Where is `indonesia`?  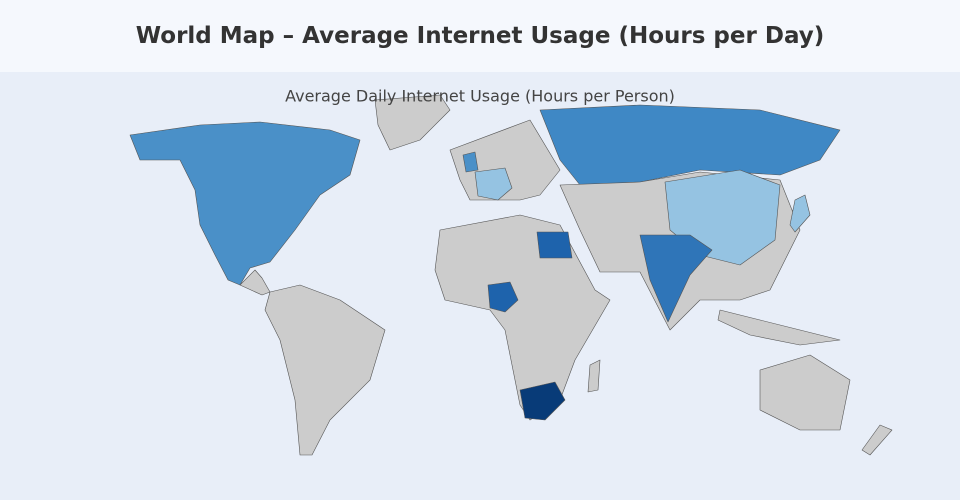
indonesia is located at coordinates (779, 327).